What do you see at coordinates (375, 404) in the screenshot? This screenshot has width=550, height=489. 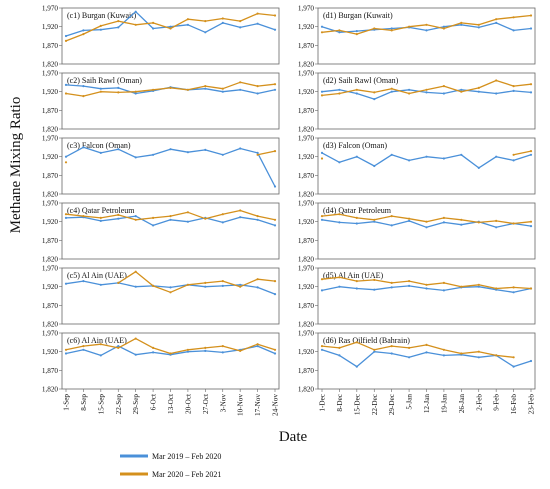 I see `x-tick-label: 22-Dec` at bounding box center [375, 404].